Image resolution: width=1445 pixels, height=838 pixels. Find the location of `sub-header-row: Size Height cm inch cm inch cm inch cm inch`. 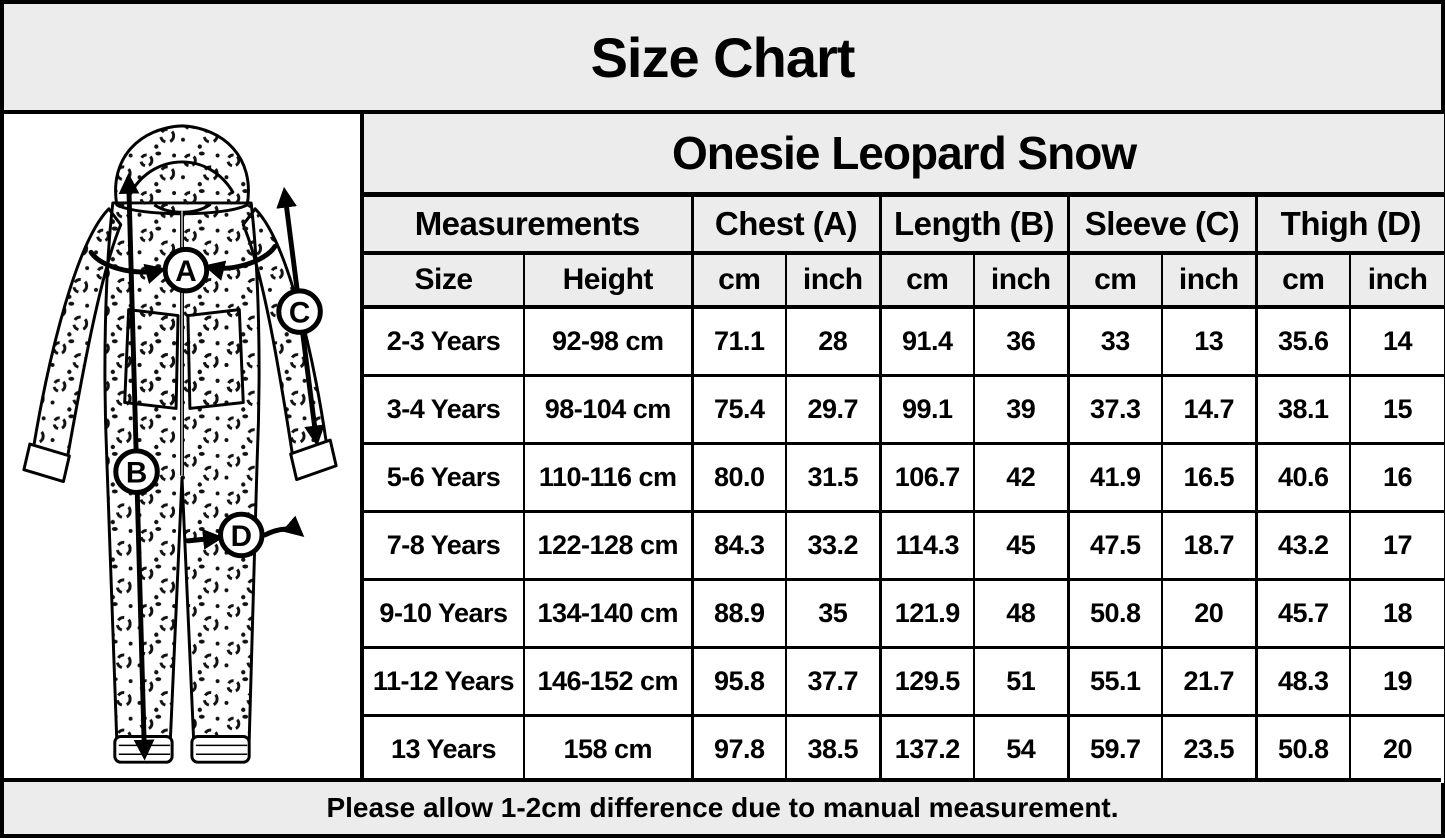

sub-header-row: Size Height cm inch cm inch cm inch cm inch is located at coordinates (904, 281).